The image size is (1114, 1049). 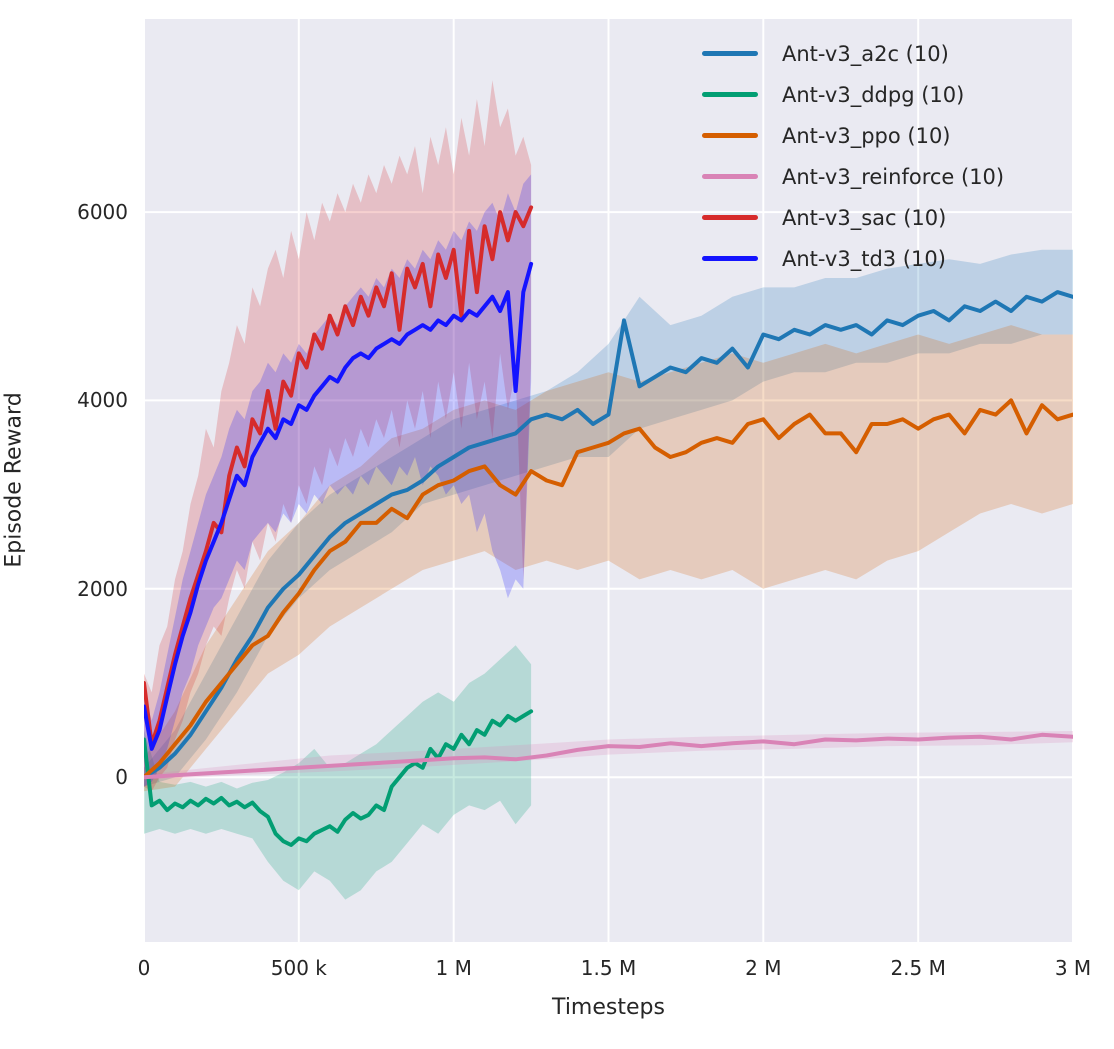 What do you see at coordinates (918, 968) in the screenshot?
I see `x-tick-label: 2.5 M` at bounding box center [918, 968].